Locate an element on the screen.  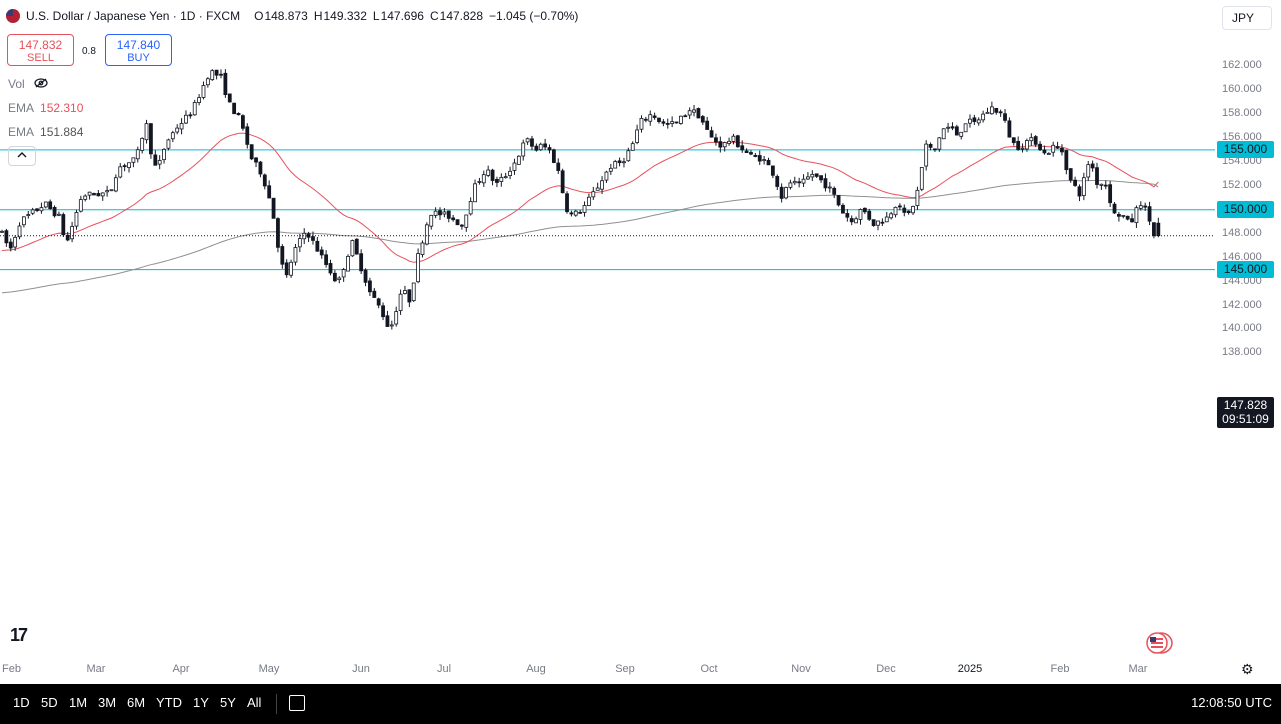
horizontal-line-price-tag: 150.000 is located at coordinates (1245, 210).